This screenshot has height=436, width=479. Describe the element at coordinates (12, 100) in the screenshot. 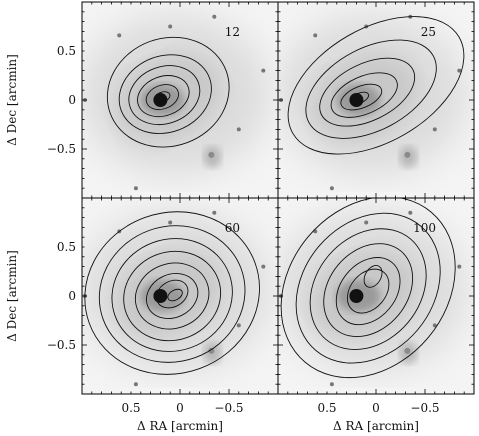

I see `y-axis-label-top: Δ Dec [arcmin]` at that location.